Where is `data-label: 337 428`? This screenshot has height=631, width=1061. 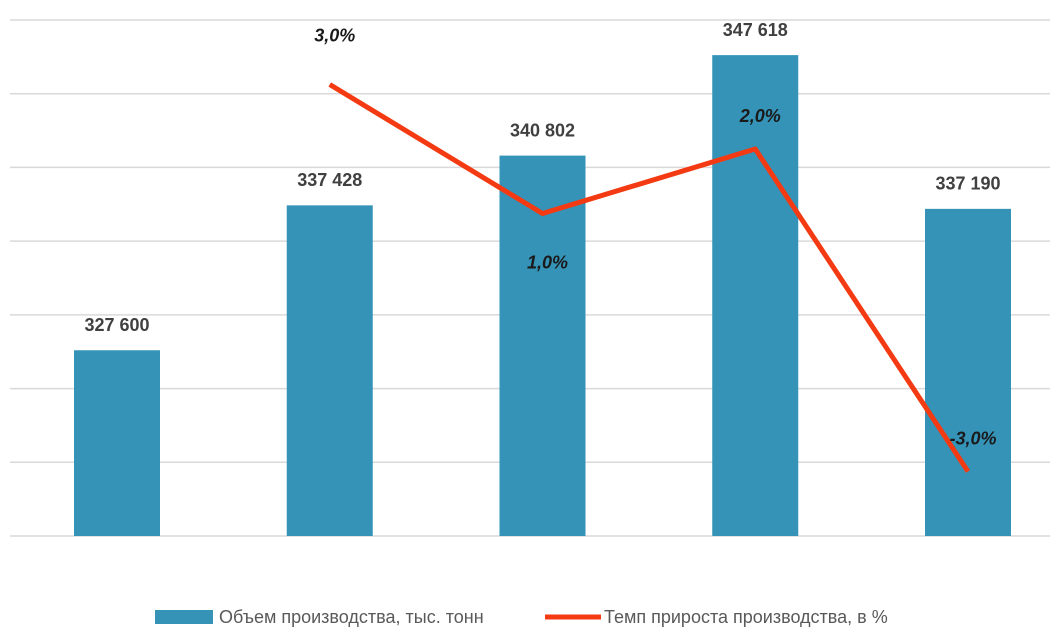 data-label: 337 428 is located at coordinates (329, 180).